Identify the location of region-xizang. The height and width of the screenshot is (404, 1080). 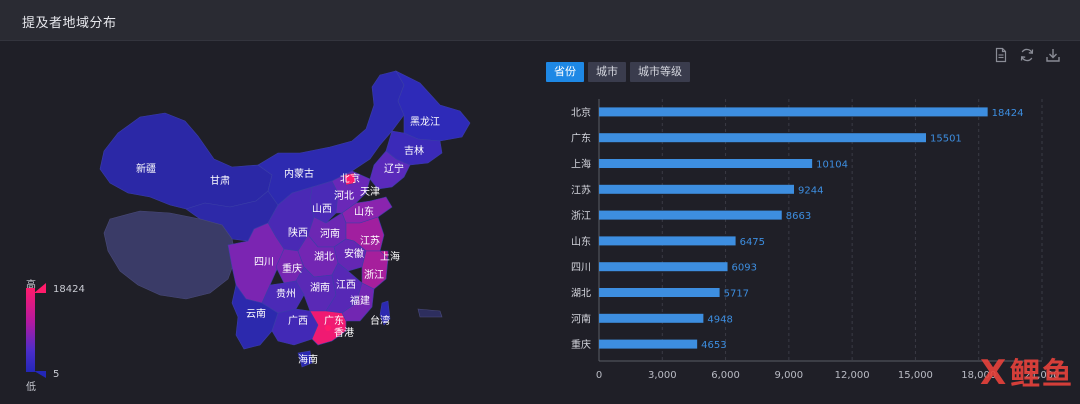
(170, 255).